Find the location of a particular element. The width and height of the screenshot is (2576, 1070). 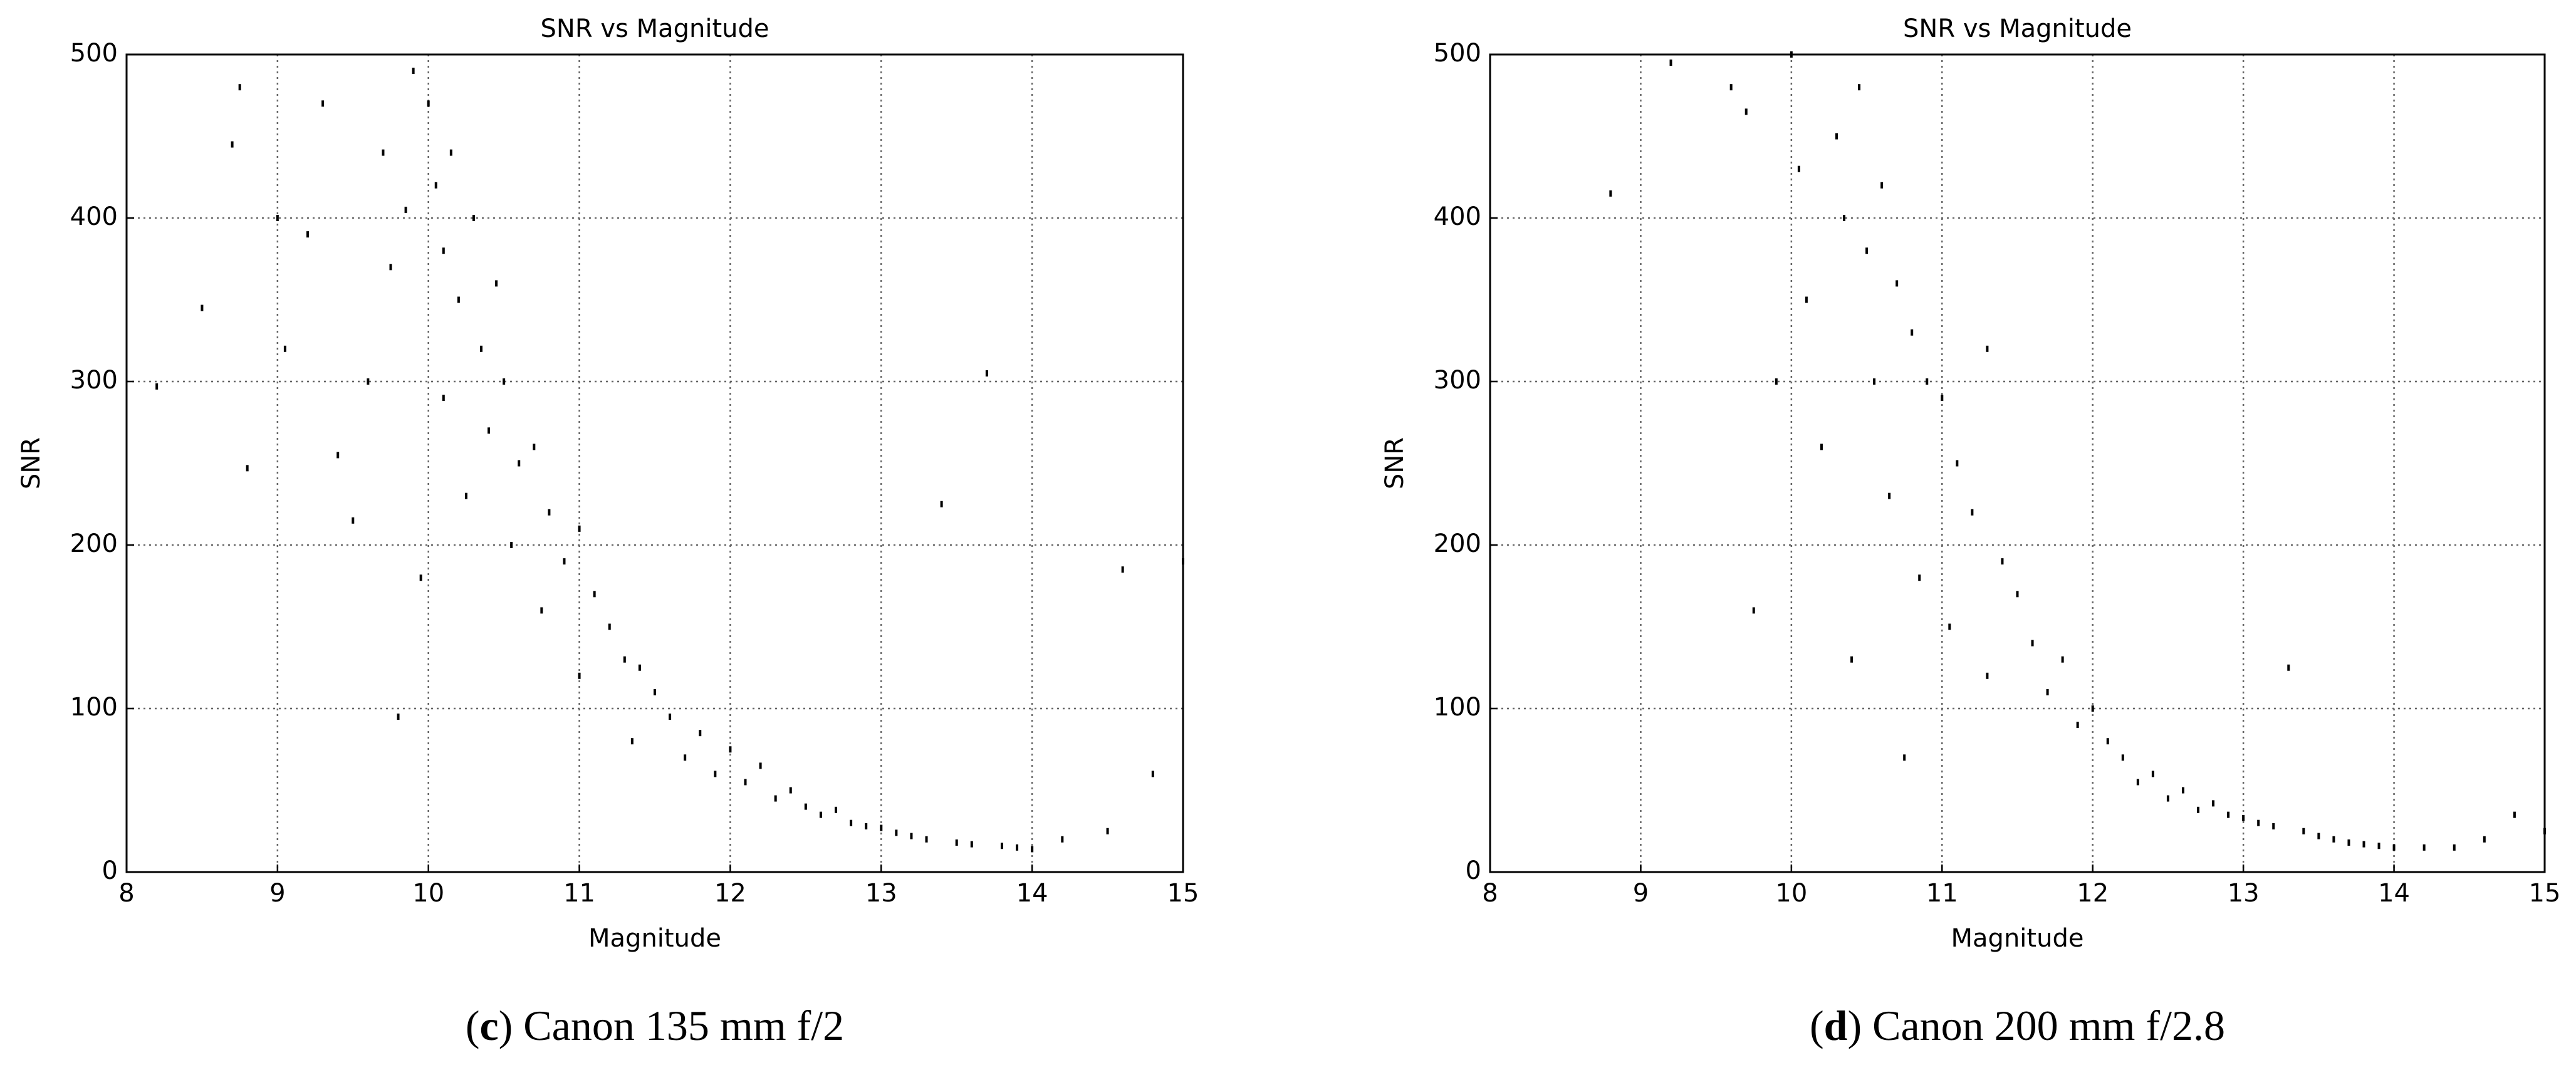

caption: (c) Canon 135 mm f/2 is located at coordinates (655, 1026).